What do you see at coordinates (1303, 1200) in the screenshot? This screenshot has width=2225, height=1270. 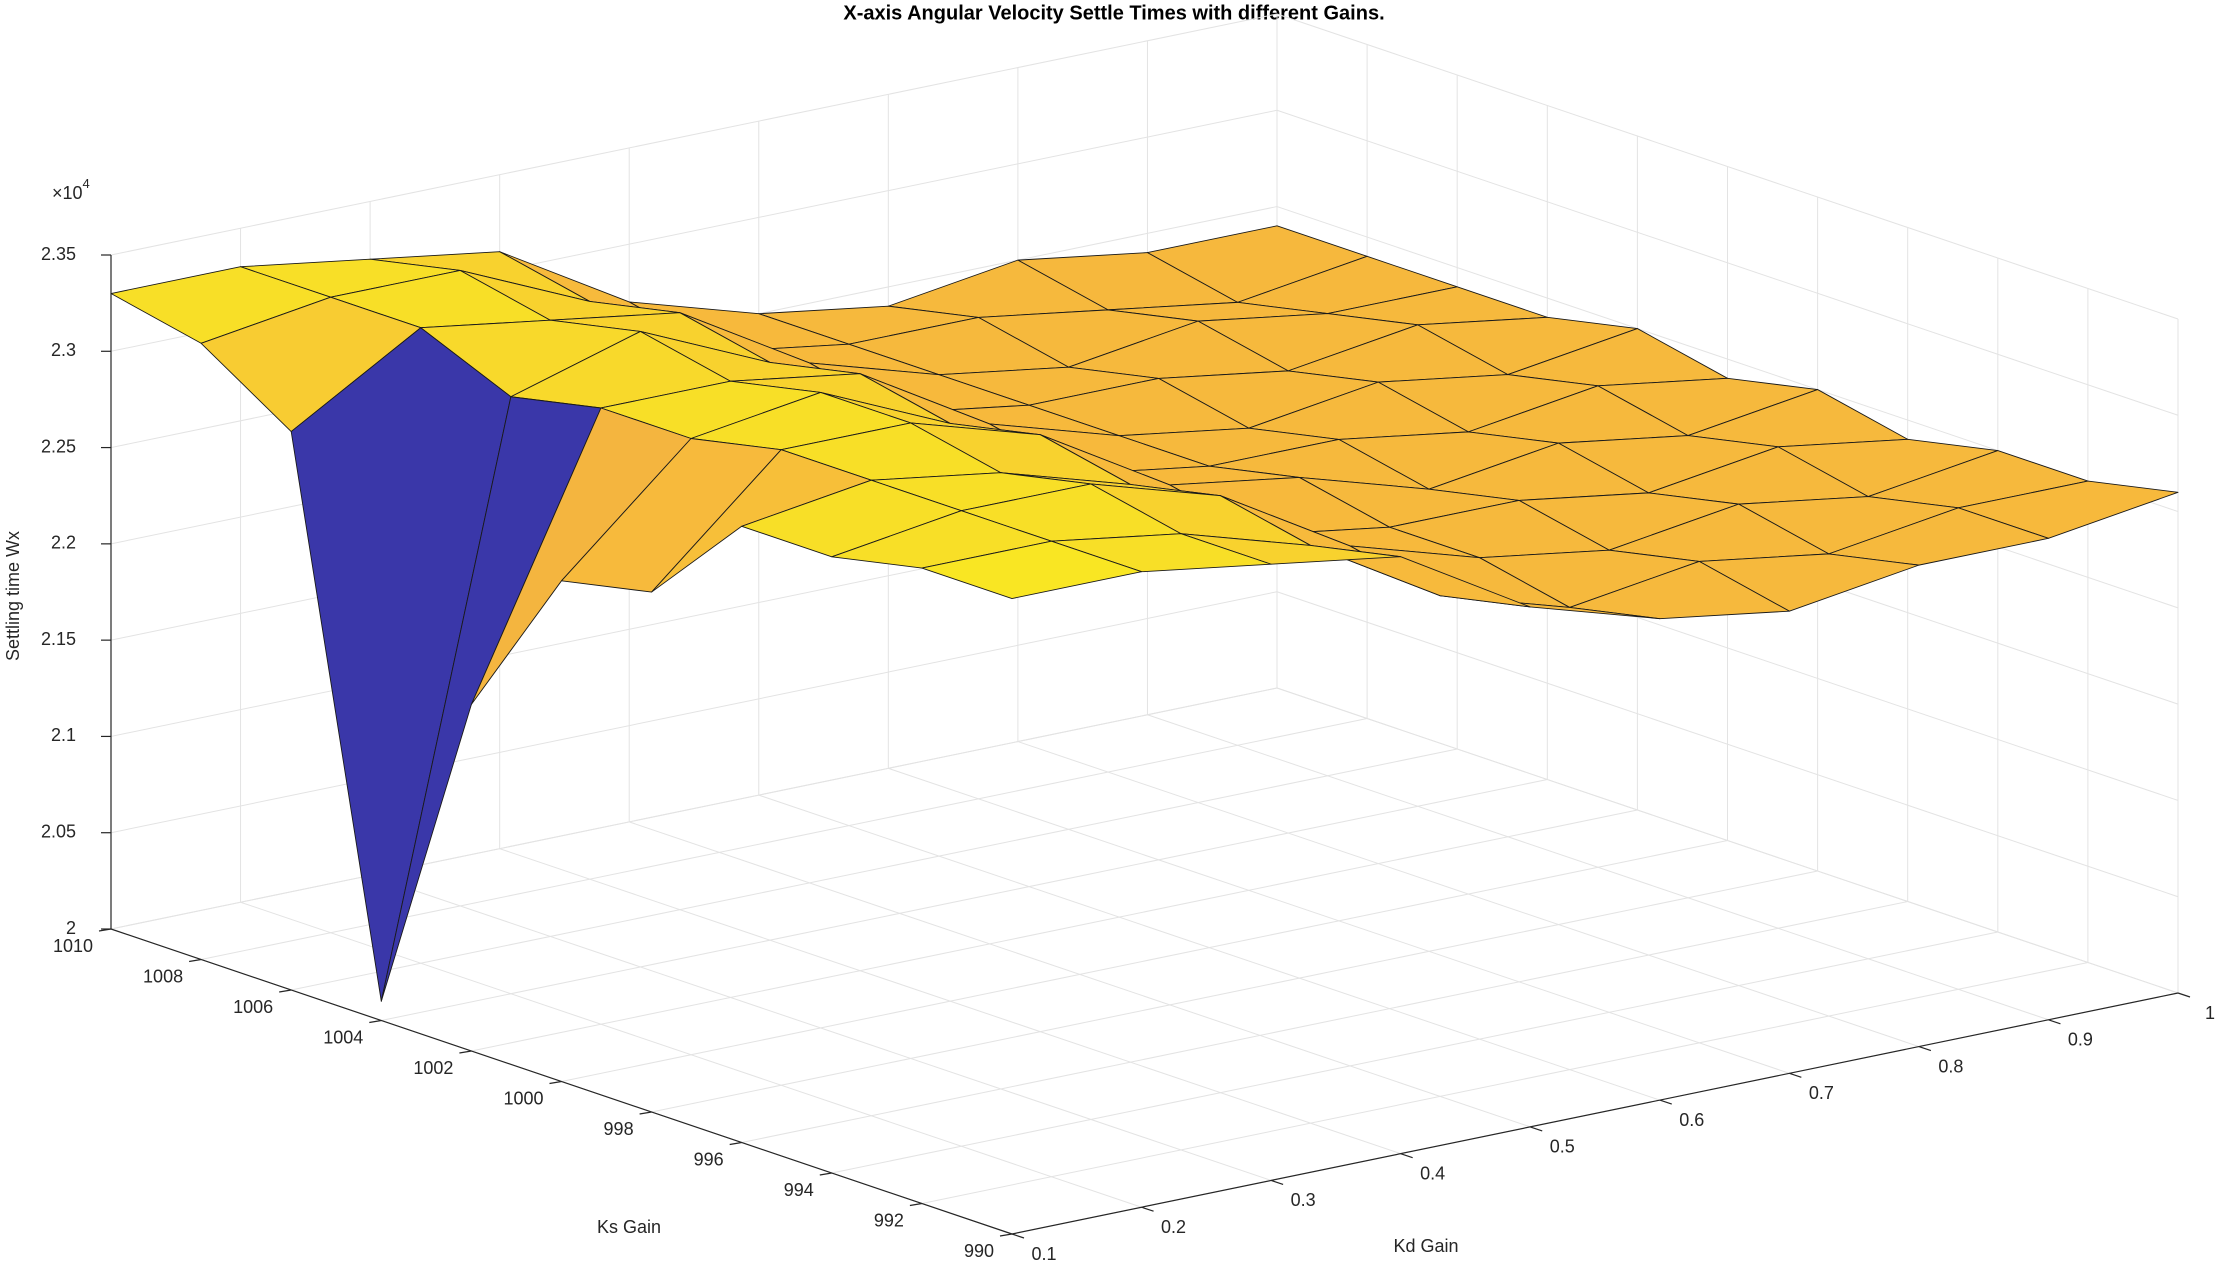 I see `x-tick-label: 0.3` at bounding box center [1303, 1200].